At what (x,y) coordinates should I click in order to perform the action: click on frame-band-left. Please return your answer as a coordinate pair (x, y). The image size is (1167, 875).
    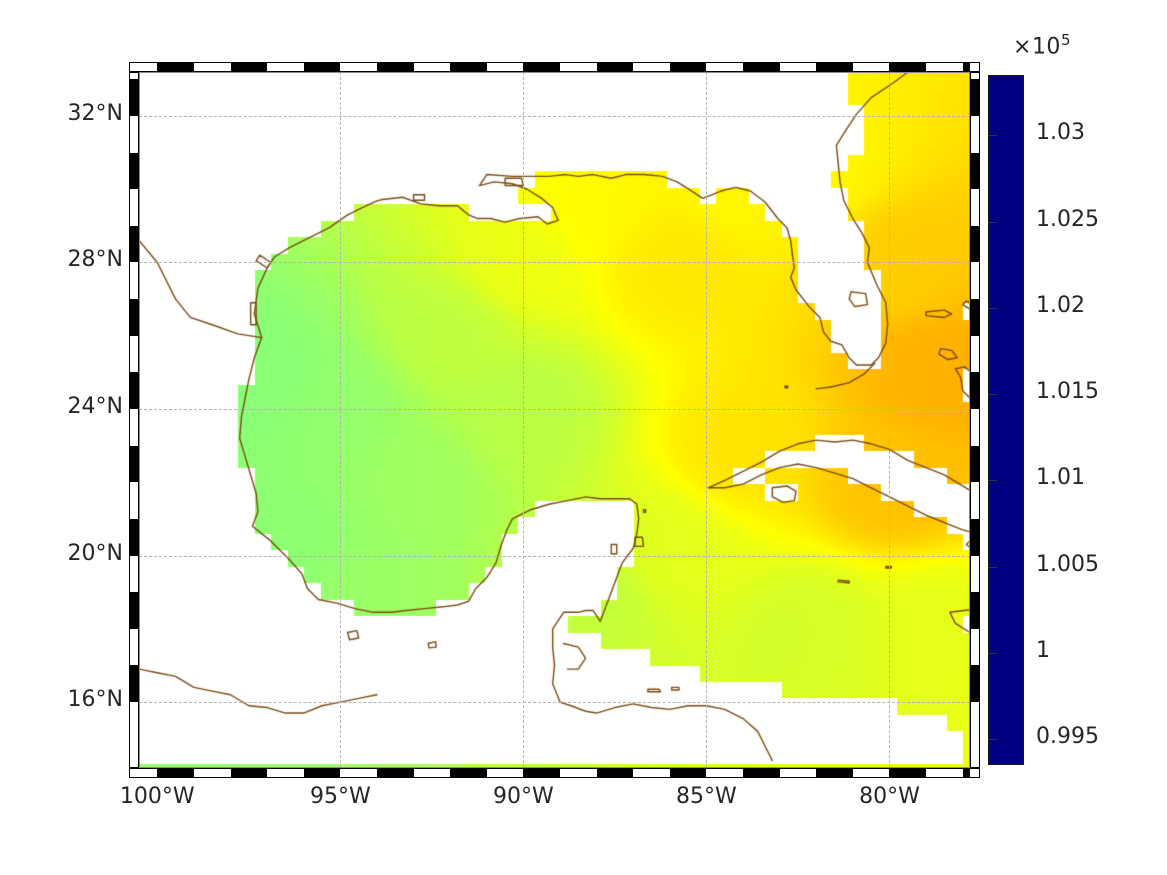
    Looking at the image, I should click on (134, 420).